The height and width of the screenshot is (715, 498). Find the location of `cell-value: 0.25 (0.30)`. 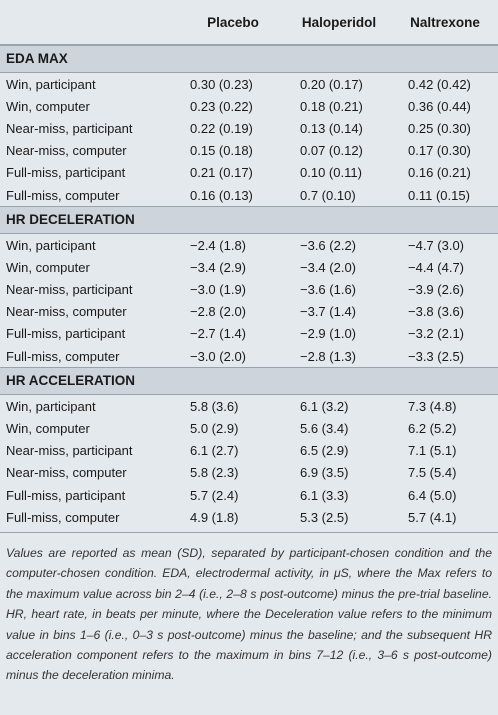

cell-value: 0.25 (0.30) is located at coordinates (439, 128).